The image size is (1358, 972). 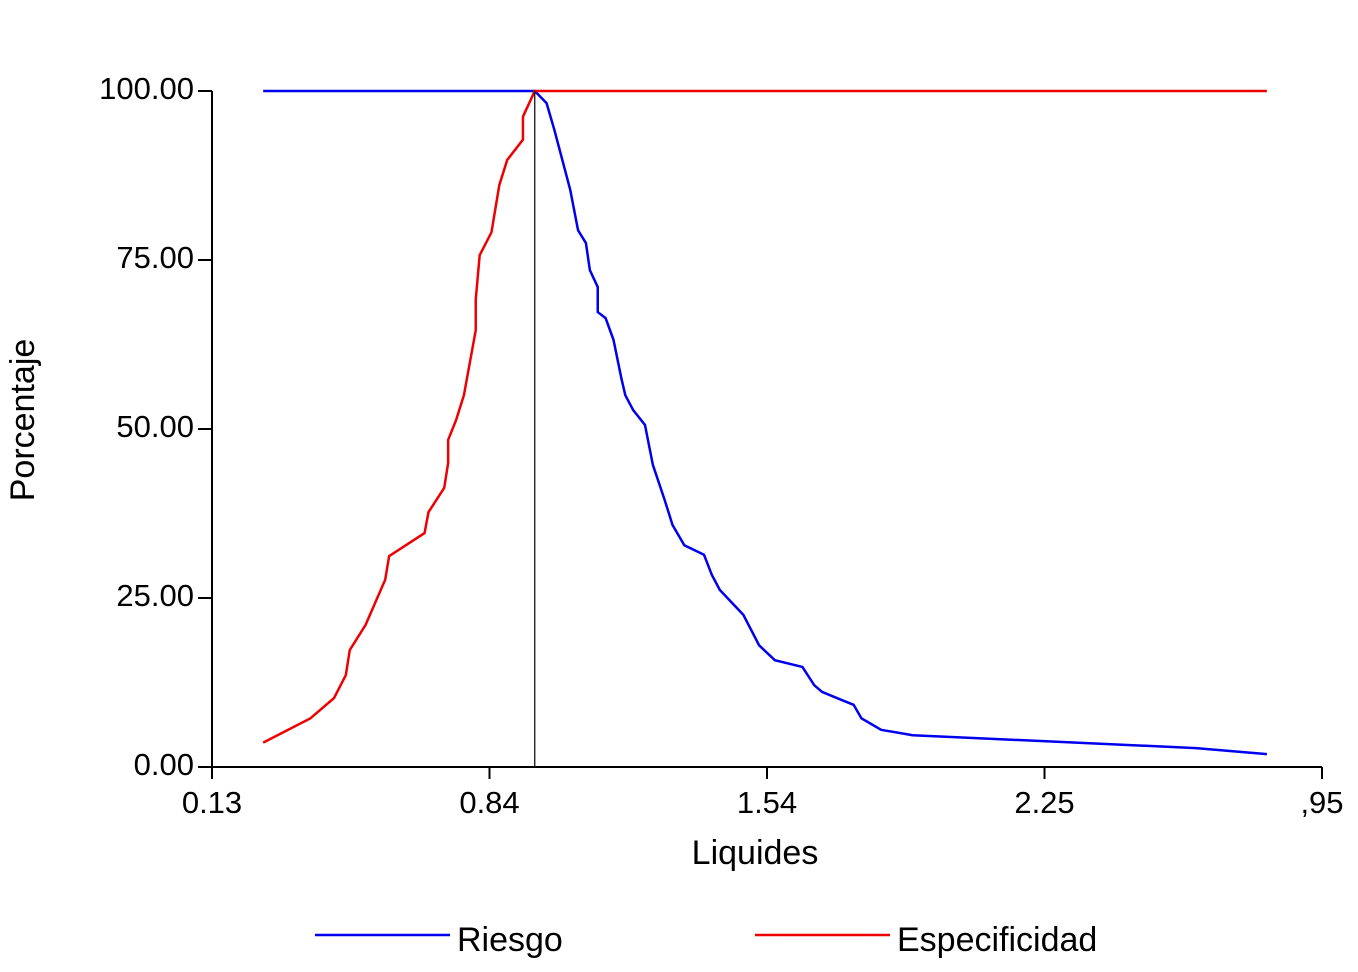 What do you see at coordinates (155, 257) in the screenshot?
I see `y-tick-label: 75.00` at bounding box center [155, 257].